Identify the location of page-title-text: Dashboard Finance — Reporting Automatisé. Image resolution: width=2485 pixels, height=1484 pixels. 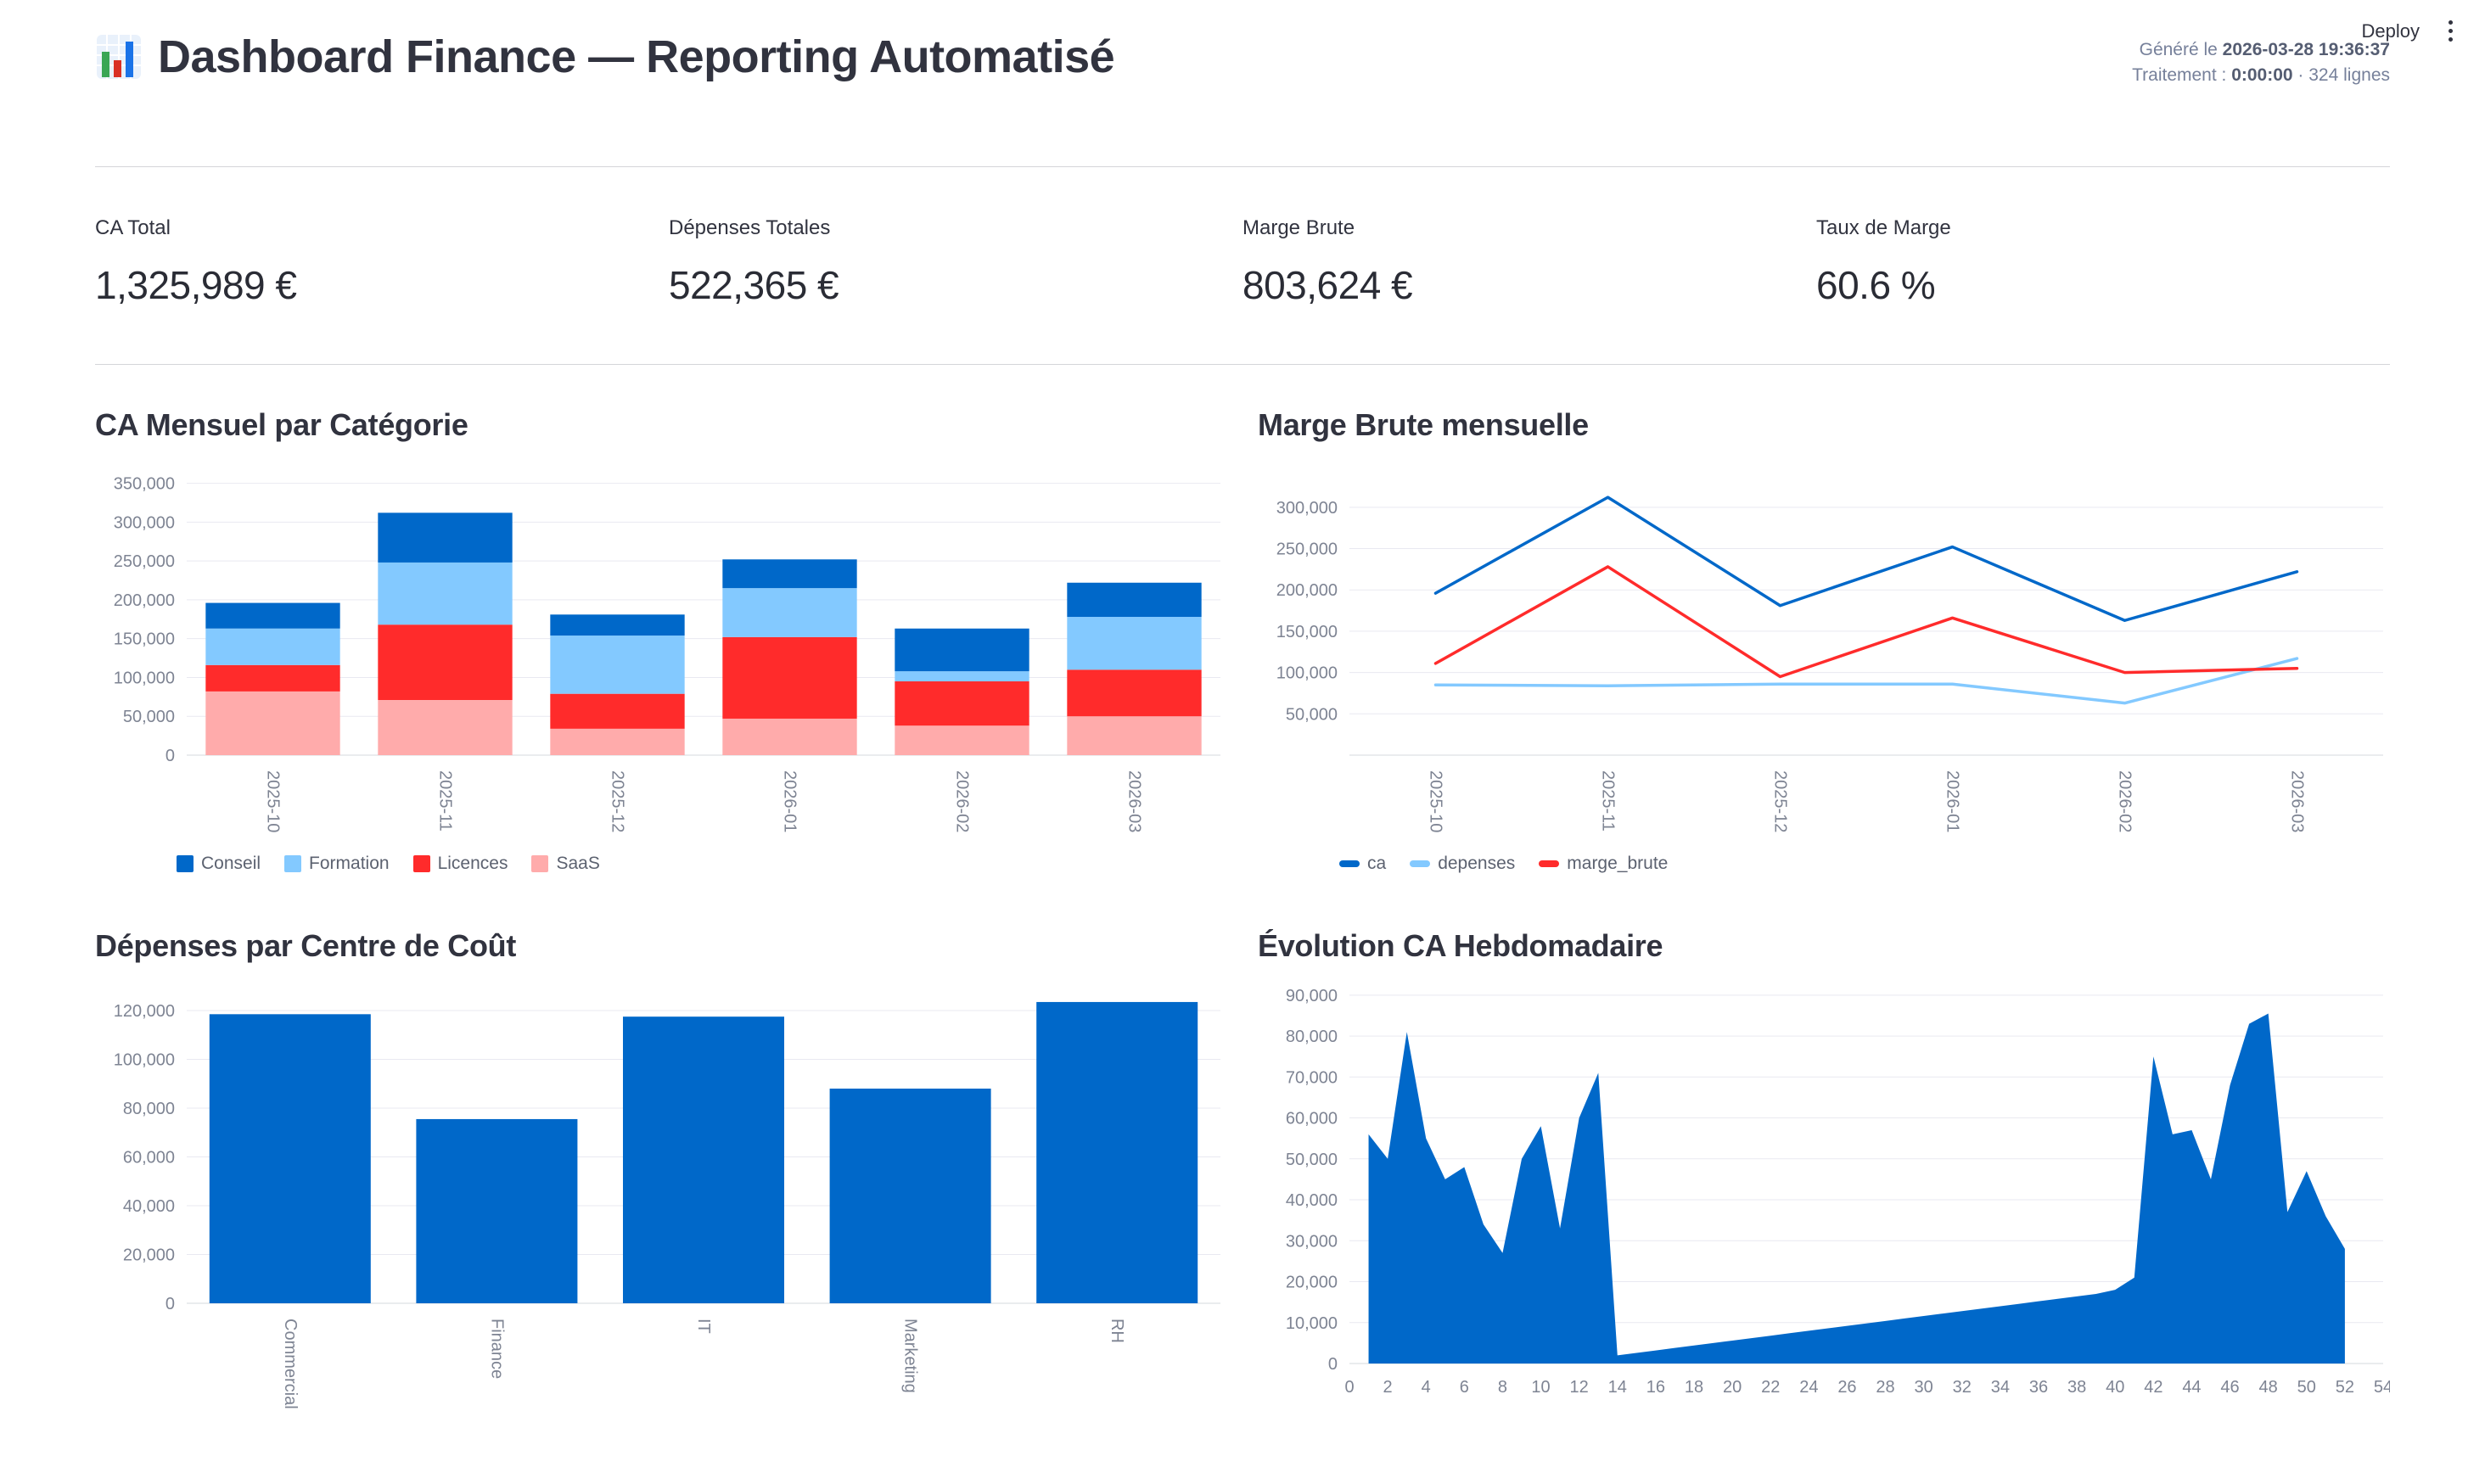
(636, 57).